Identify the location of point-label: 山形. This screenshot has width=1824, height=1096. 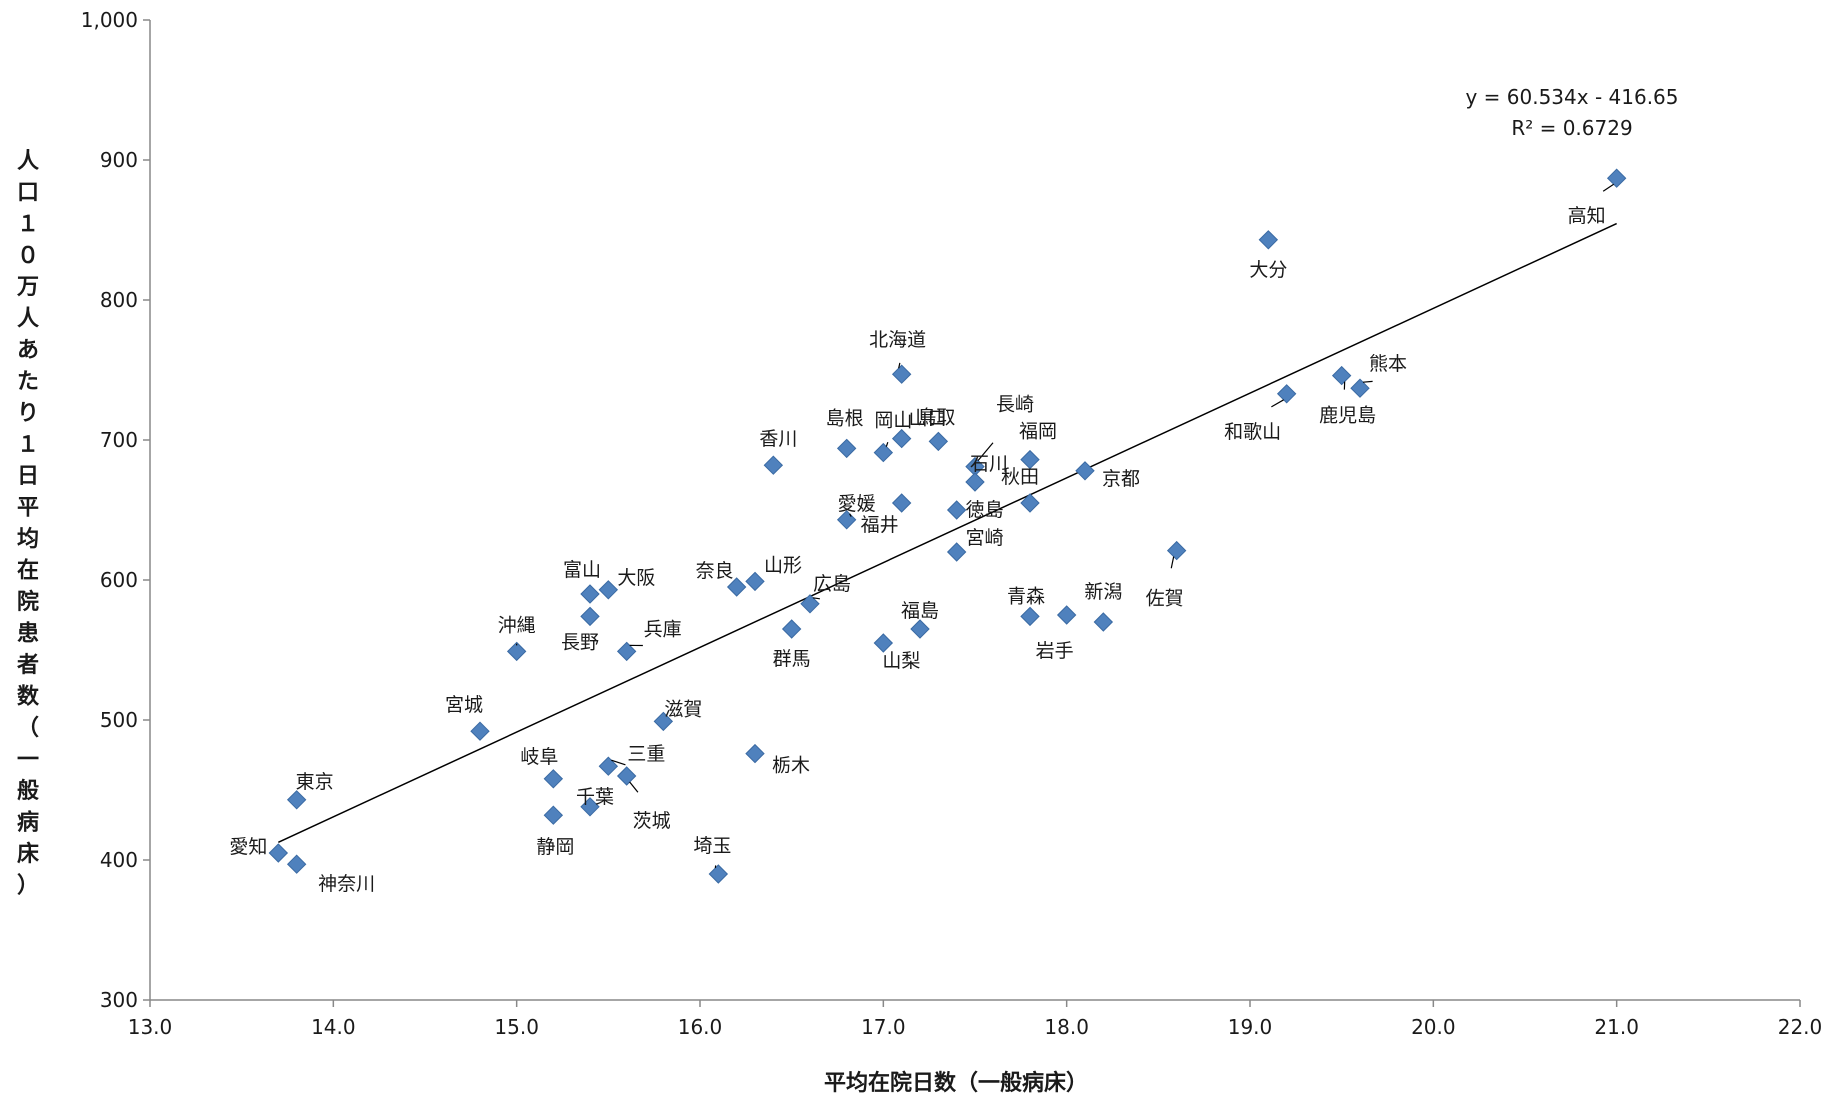
(783, 565).